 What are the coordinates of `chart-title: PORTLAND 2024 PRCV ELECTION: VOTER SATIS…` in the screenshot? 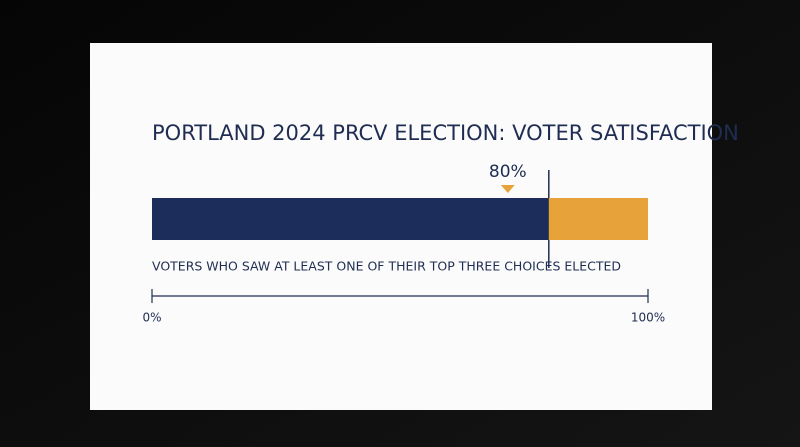 It's located at (445, 133).